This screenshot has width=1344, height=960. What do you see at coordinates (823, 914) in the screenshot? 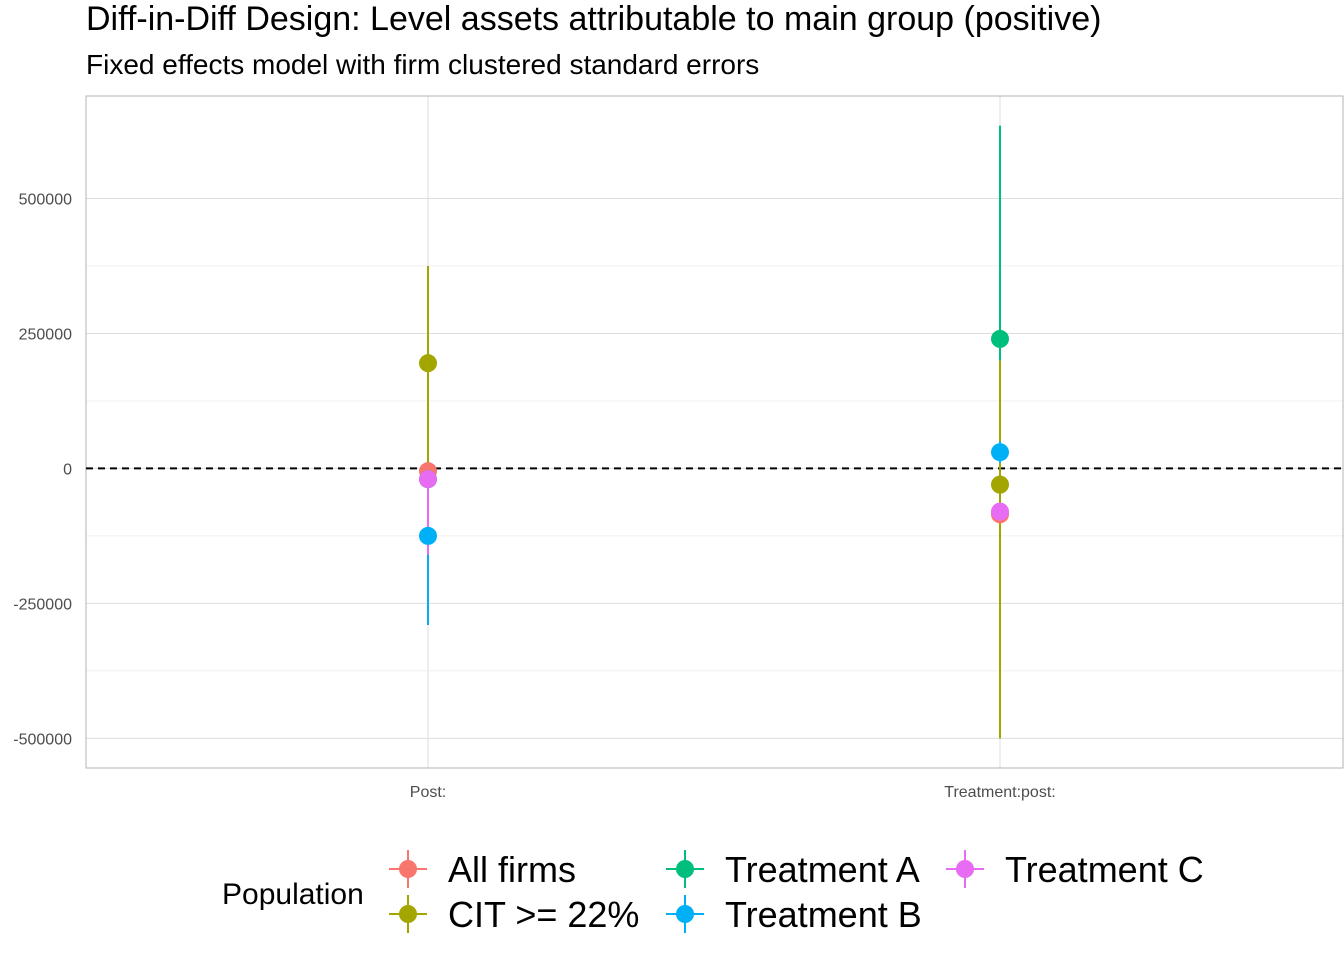
I see `legend-label: Treatment B` at bounding box center [823, 914].